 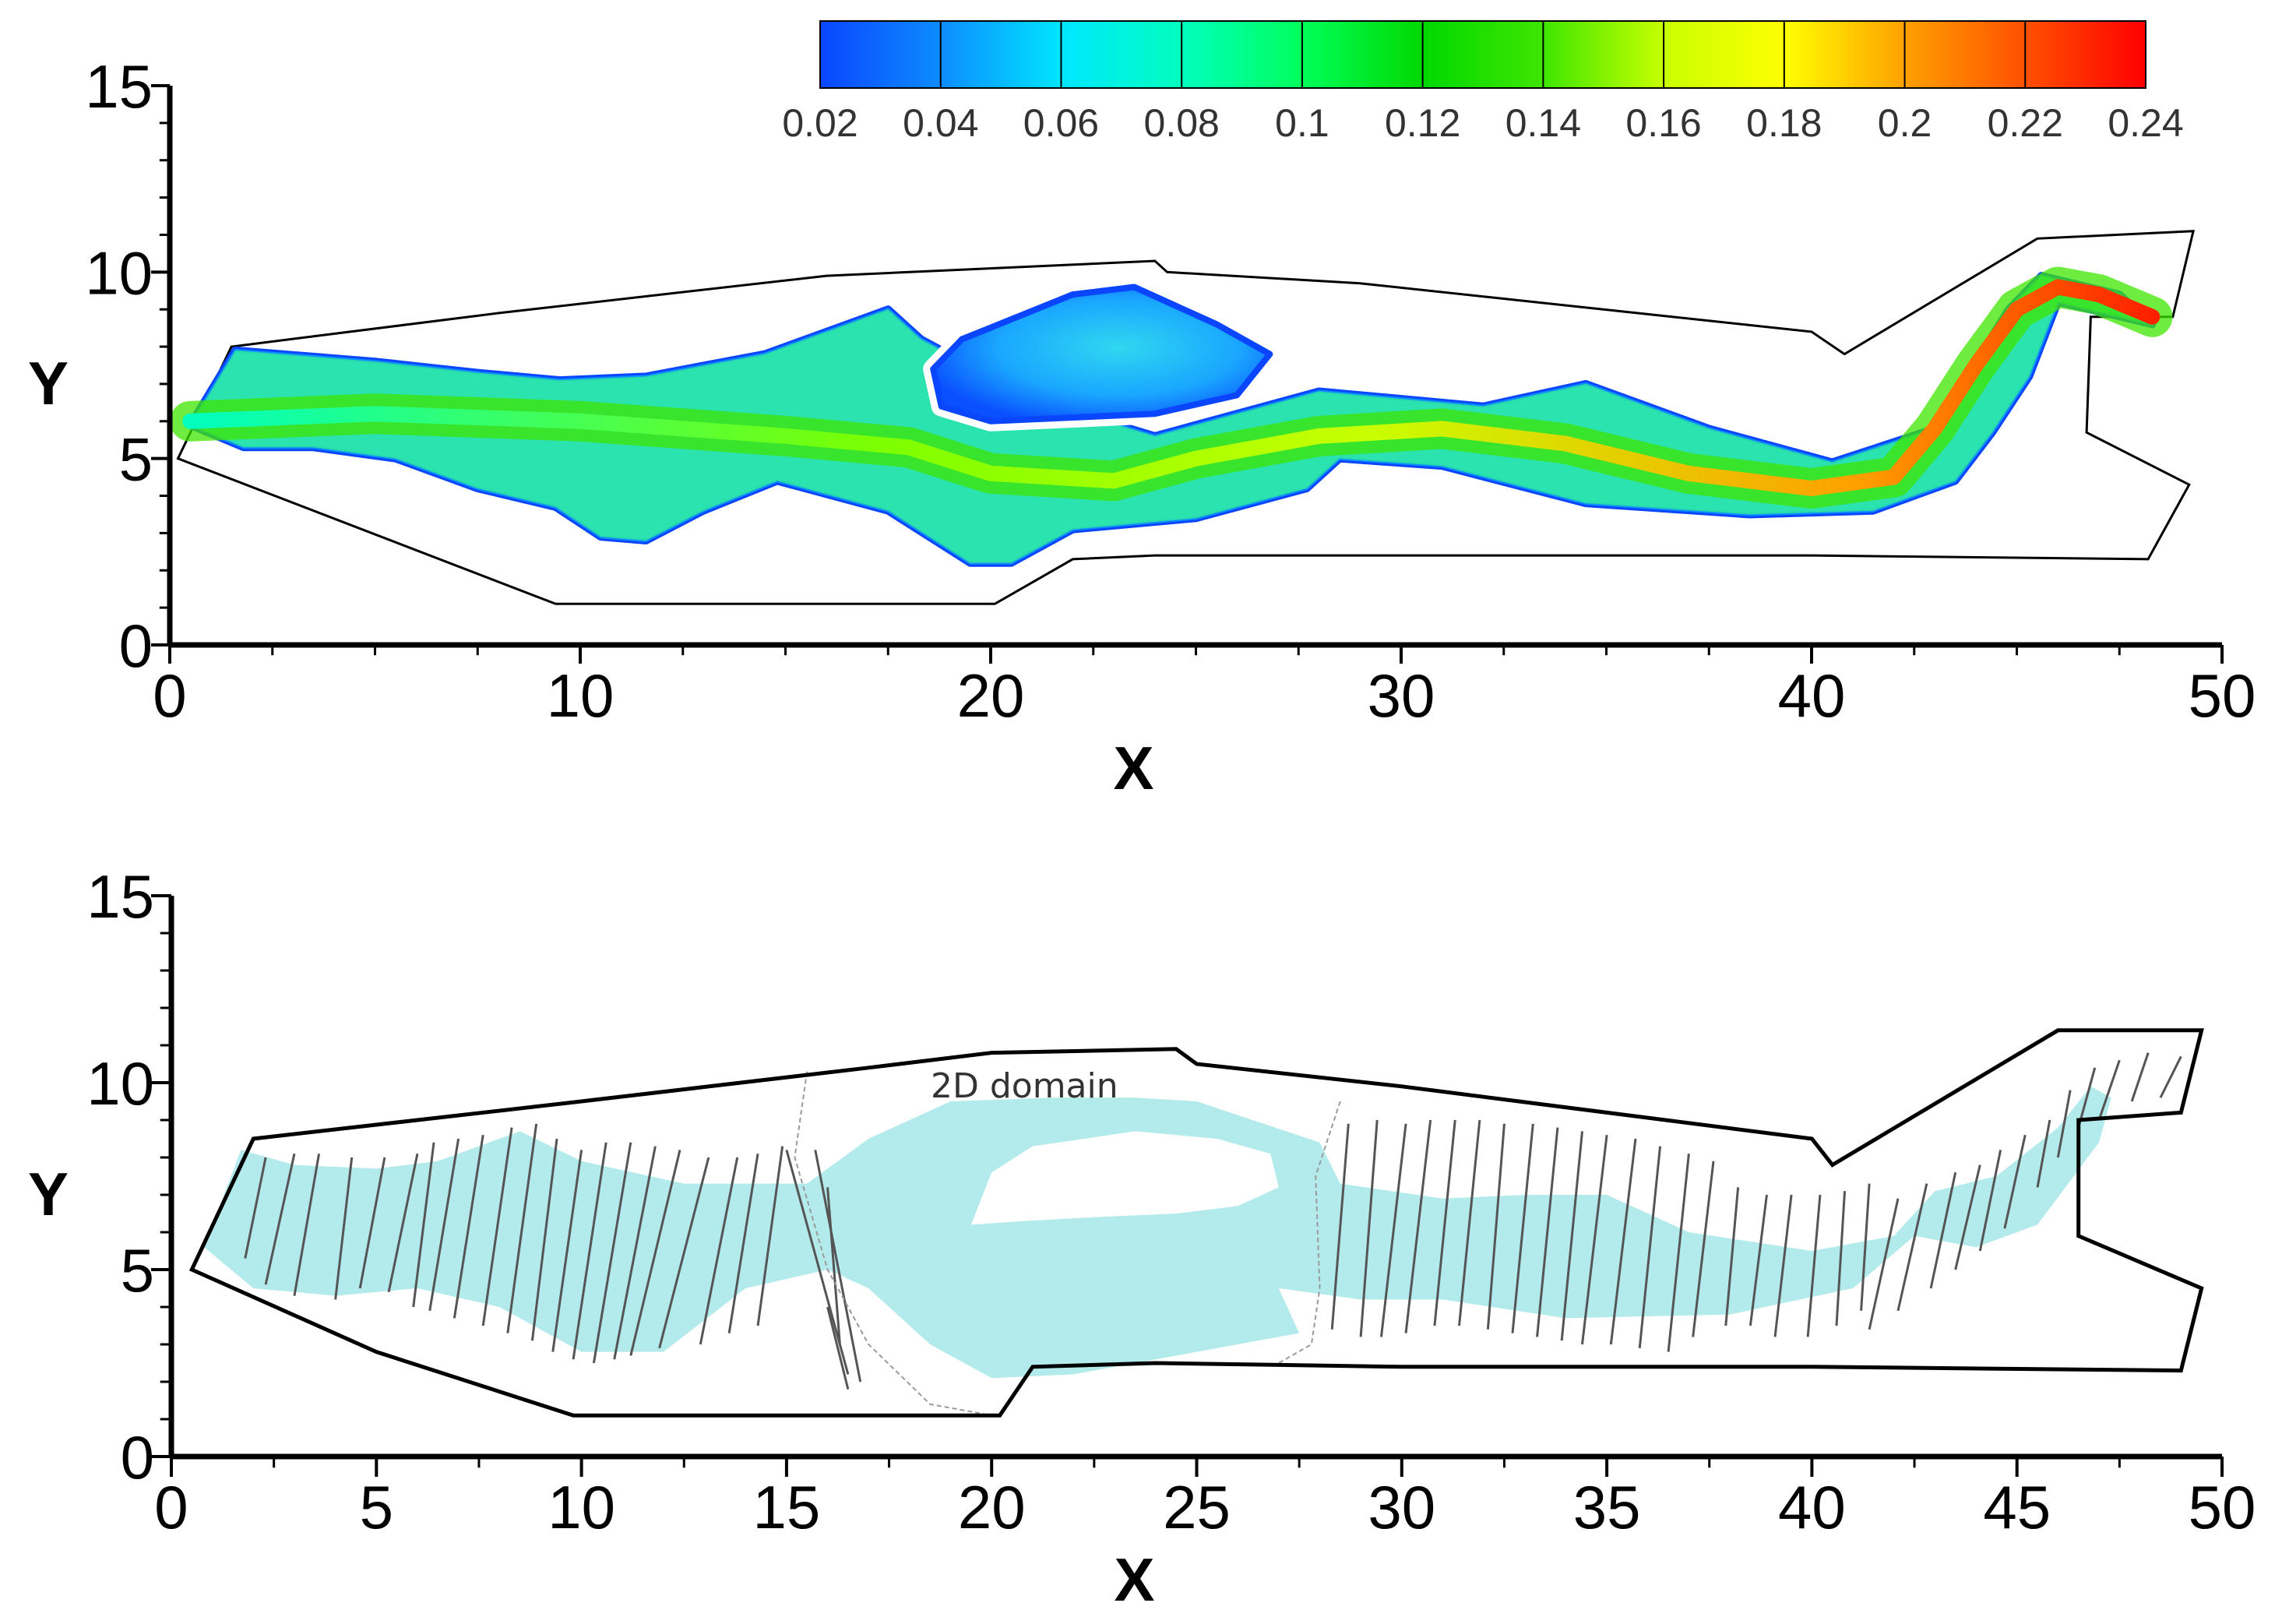 What do you see at coordinates (893, 1244) in the screenshot?
I see `interface-left` at bounding box center [893, 1244].